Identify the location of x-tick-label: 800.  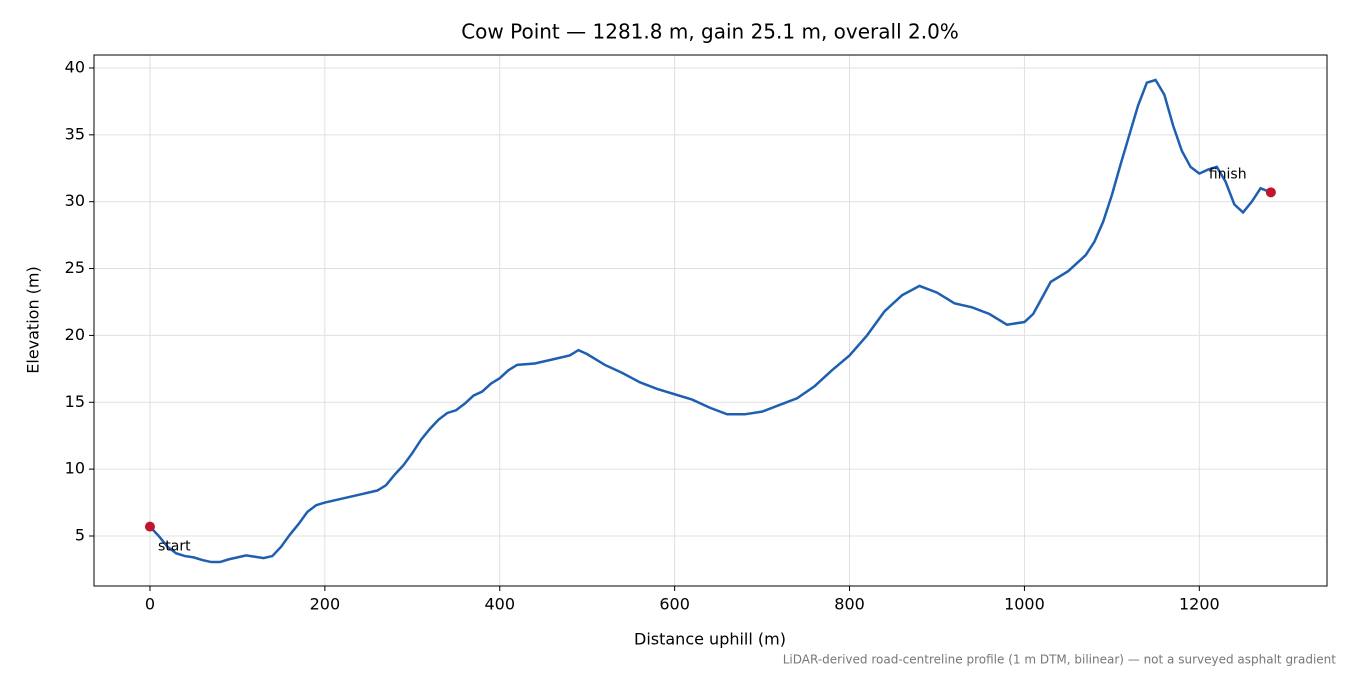
(849, 604).